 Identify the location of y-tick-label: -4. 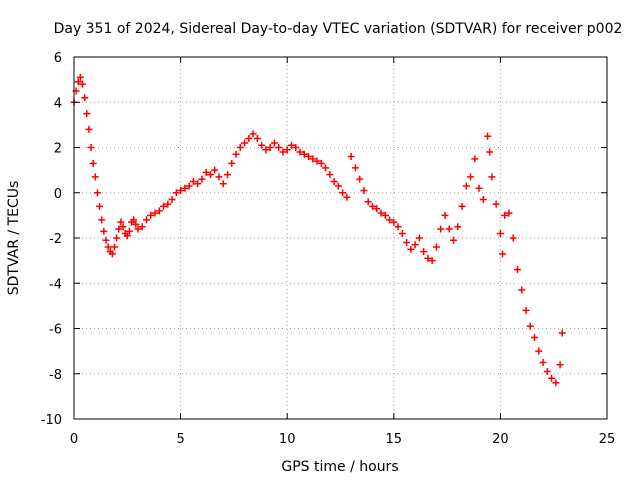
(55, 284).